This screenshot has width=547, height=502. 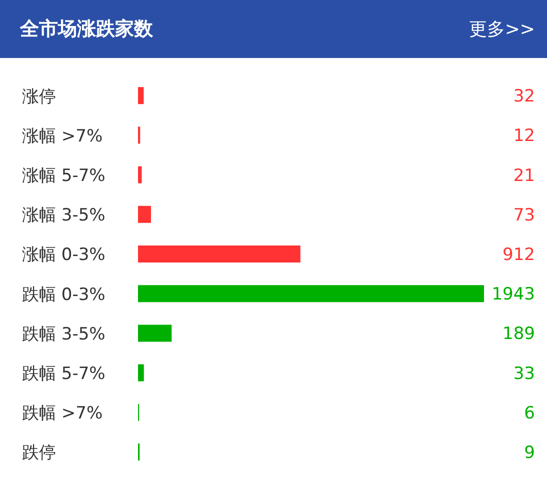 What do you see at coordinates (39, 96) in the screenshot?
I see `y-tick-label: 涨停` at bounding box center [39, 96].